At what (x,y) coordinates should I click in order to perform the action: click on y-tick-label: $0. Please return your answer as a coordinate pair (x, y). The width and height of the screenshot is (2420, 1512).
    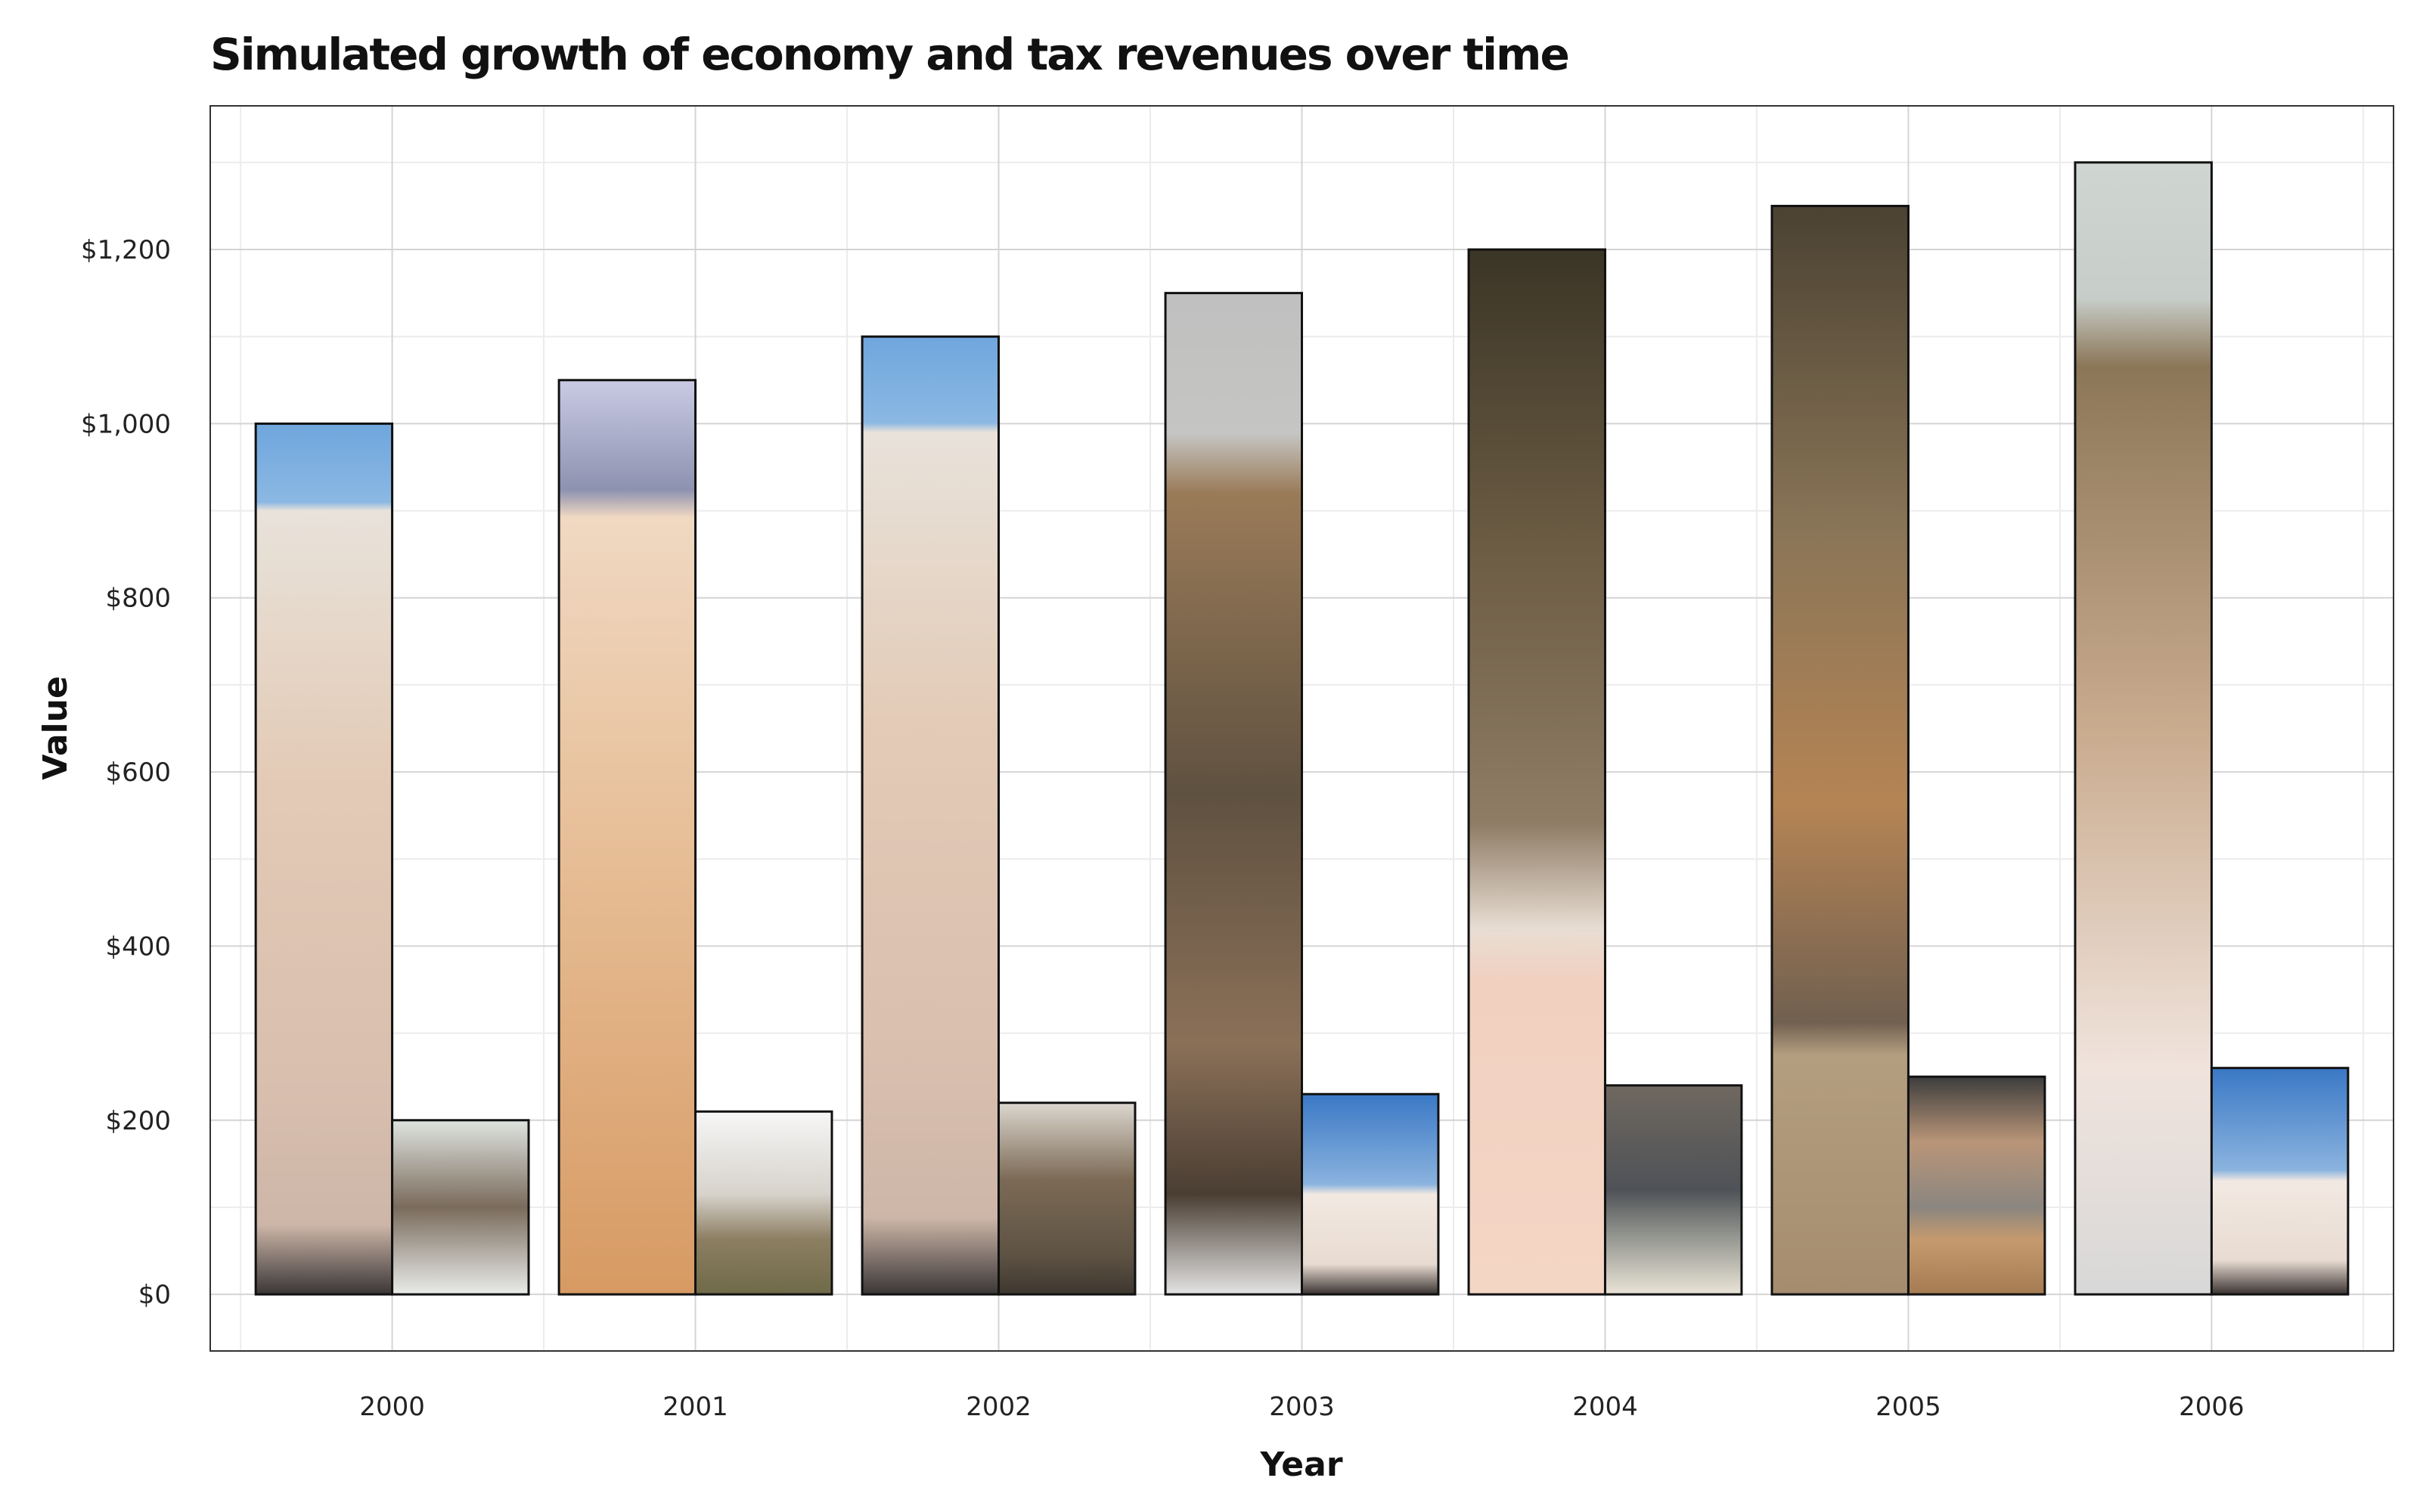
    Looking at the image, I should click on (154, 1295).